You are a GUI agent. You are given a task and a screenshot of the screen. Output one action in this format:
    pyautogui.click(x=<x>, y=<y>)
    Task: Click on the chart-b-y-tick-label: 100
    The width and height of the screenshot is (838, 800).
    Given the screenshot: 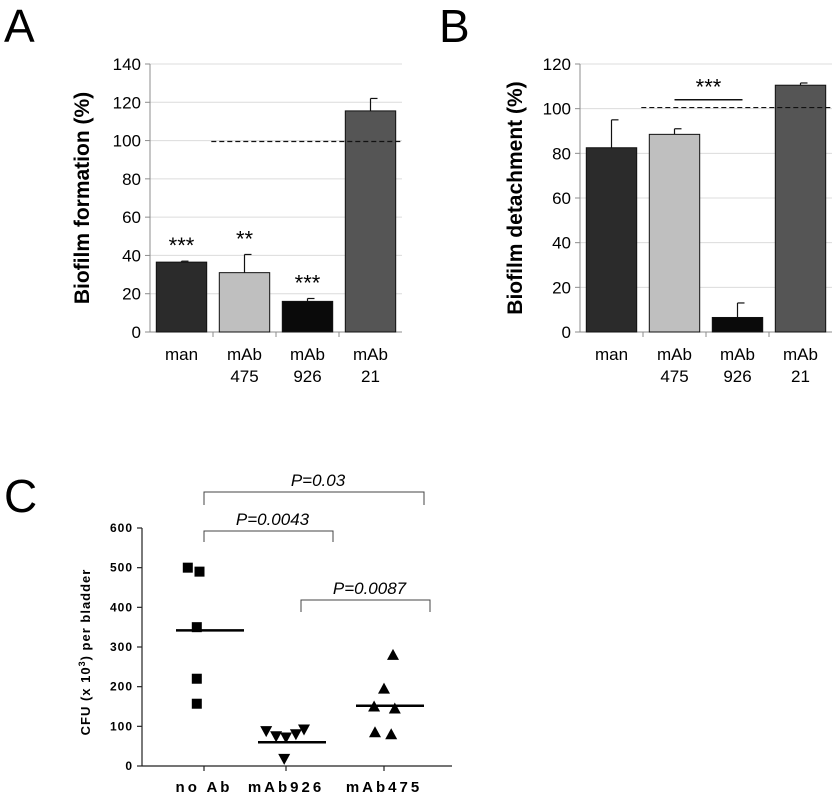 What is the action you would take?
    pyautogui.click(x=557, y=109)
    